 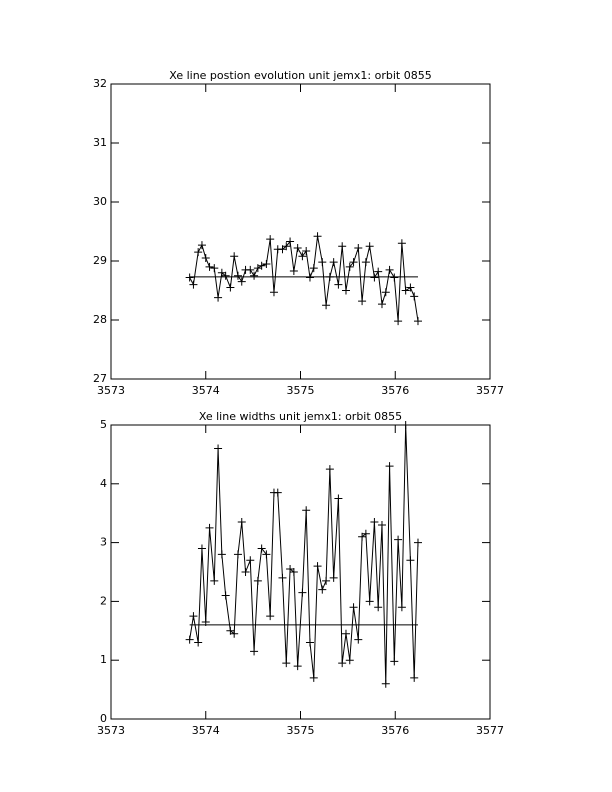 I want to click on x-tick-label: 3576, so click(x=395, y=390).